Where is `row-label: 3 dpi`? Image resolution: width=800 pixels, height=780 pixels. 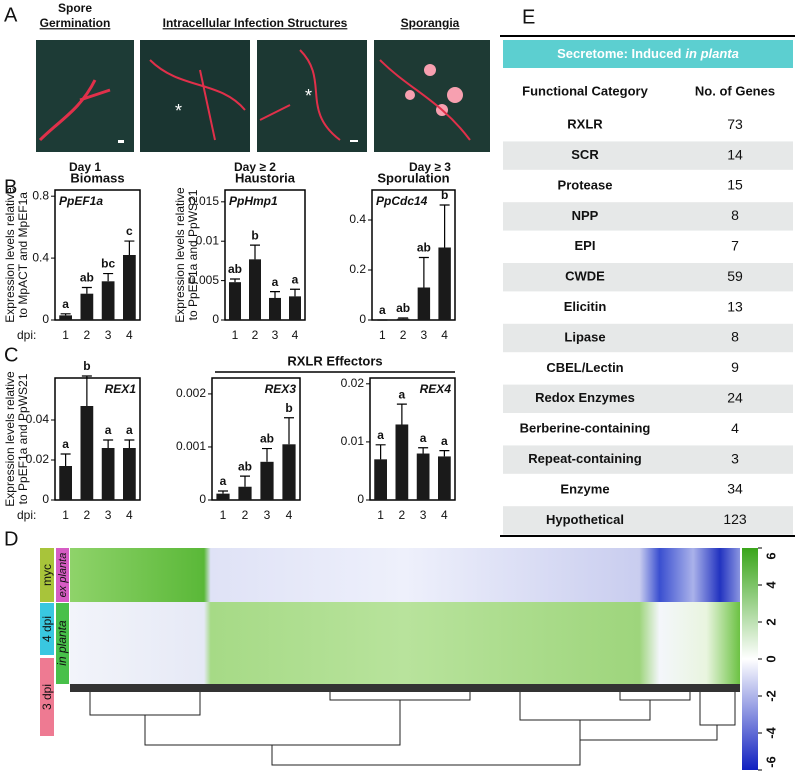
row-label: 3 dpi is located at coordinates (47, 697).